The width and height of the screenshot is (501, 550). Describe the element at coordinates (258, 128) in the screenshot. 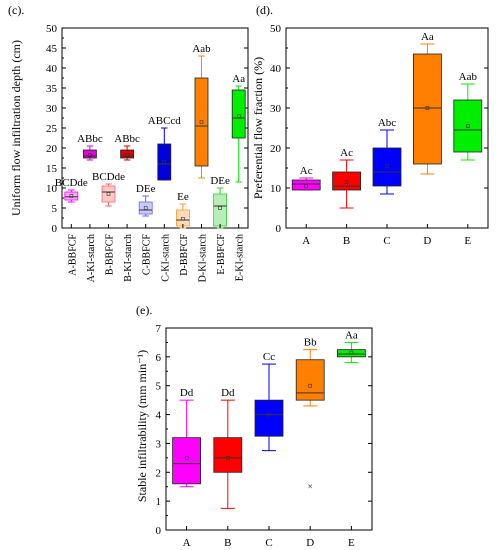

I see `y-axis-label: Preferential flow fraction (%)` at that location.